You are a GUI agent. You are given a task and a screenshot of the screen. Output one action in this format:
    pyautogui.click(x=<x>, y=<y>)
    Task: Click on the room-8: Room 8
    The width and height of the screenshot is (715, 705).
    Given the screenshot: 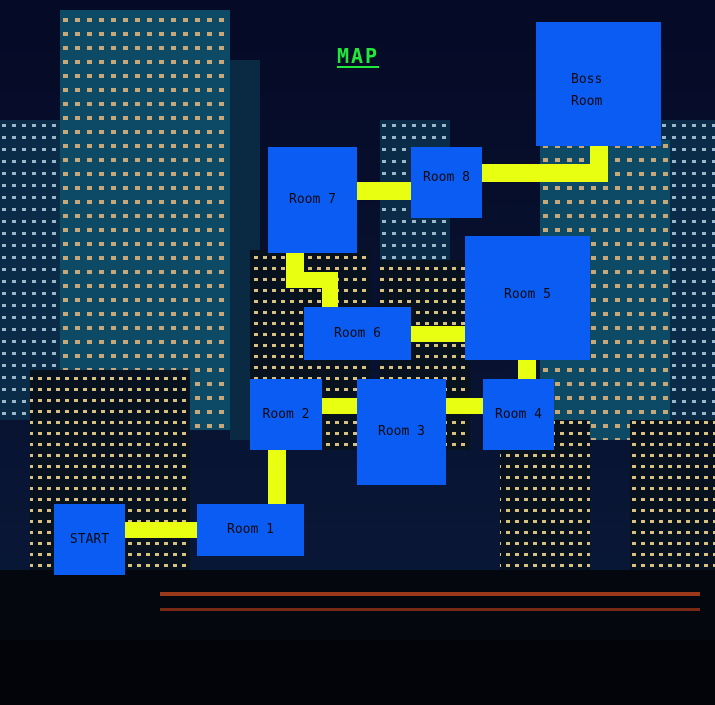 What is the action you would take?
    pyautogui.click(x=446, y=182)
    